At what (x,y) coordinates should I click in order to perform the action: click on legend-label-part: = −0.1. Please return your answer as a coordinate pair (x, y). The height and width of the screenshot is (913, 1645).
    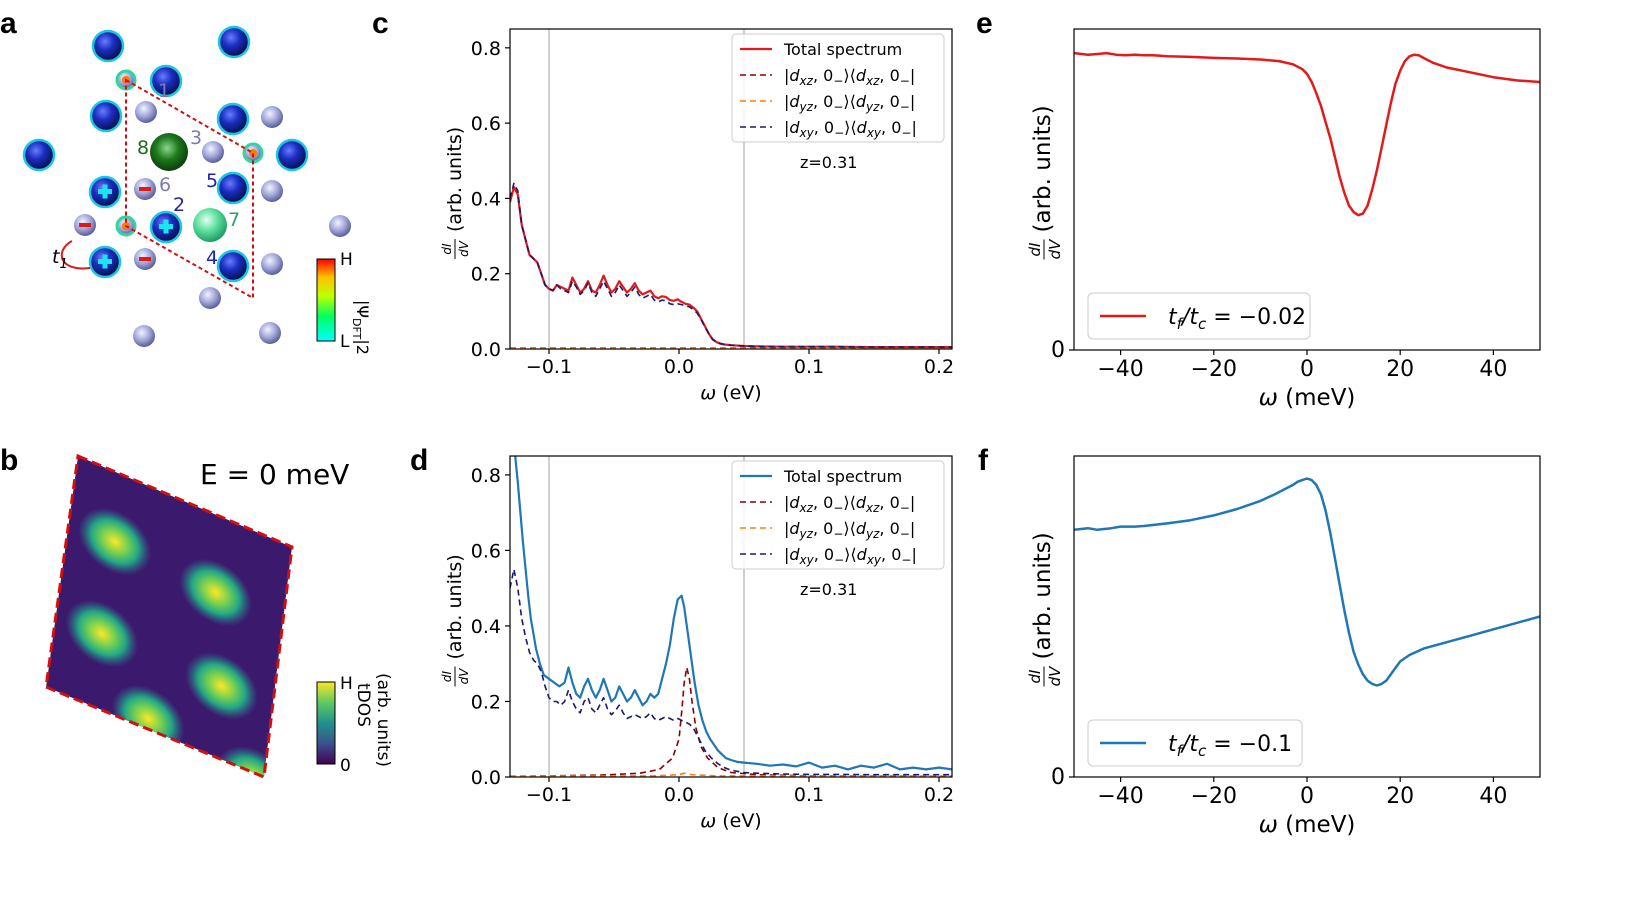
    Looking at the image, I should click on (1249, 744).